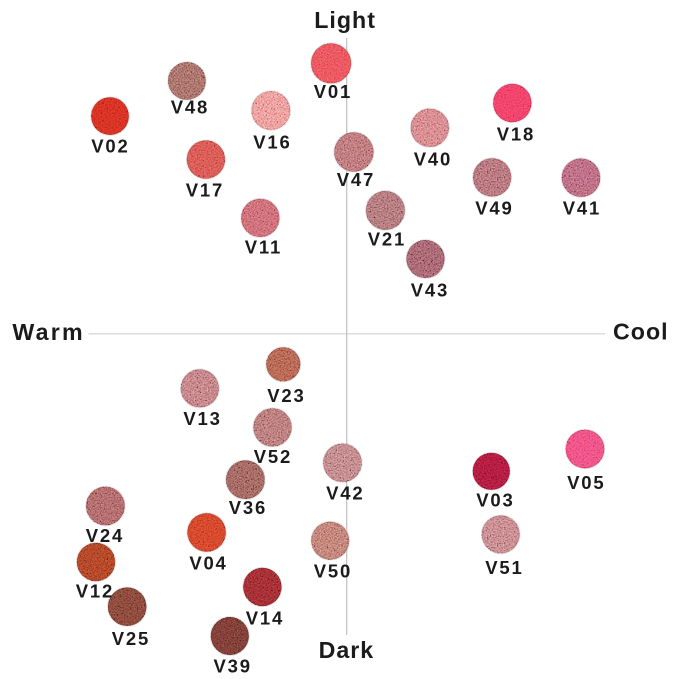 The height and width of the screenshot is (679, 679). I want to click on svg-text: V04, so click(208, 563).